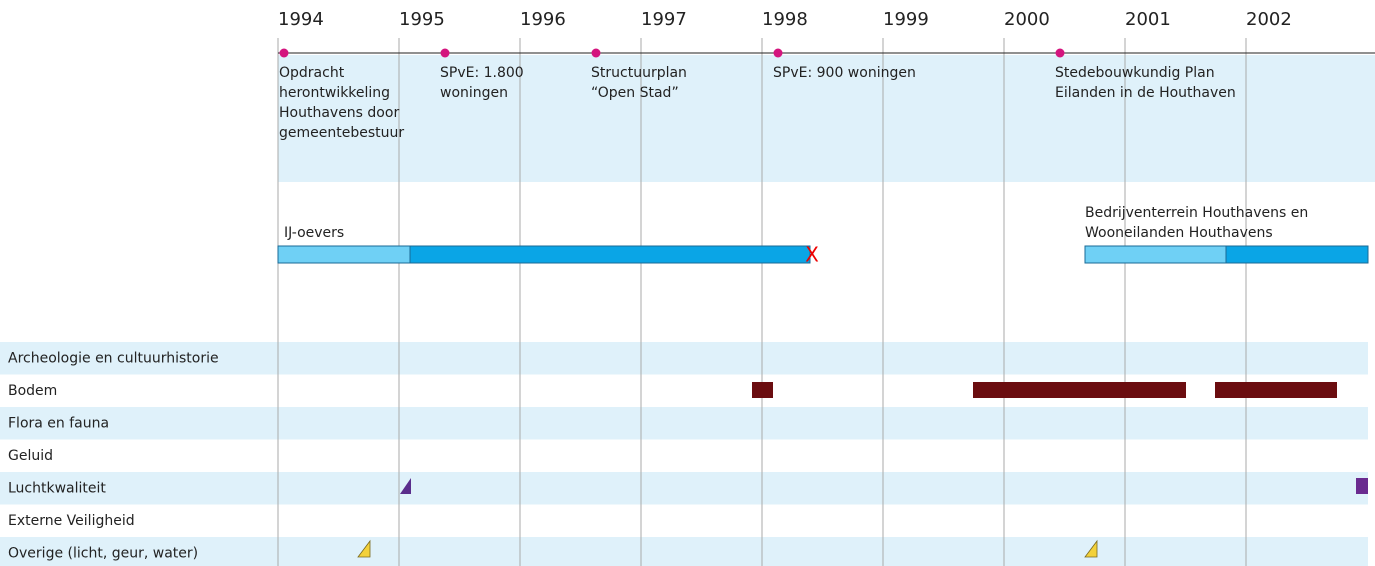  Describe the element at coordinates (812, 255) in the screenshot. I see `stop-mark: X` at that location.